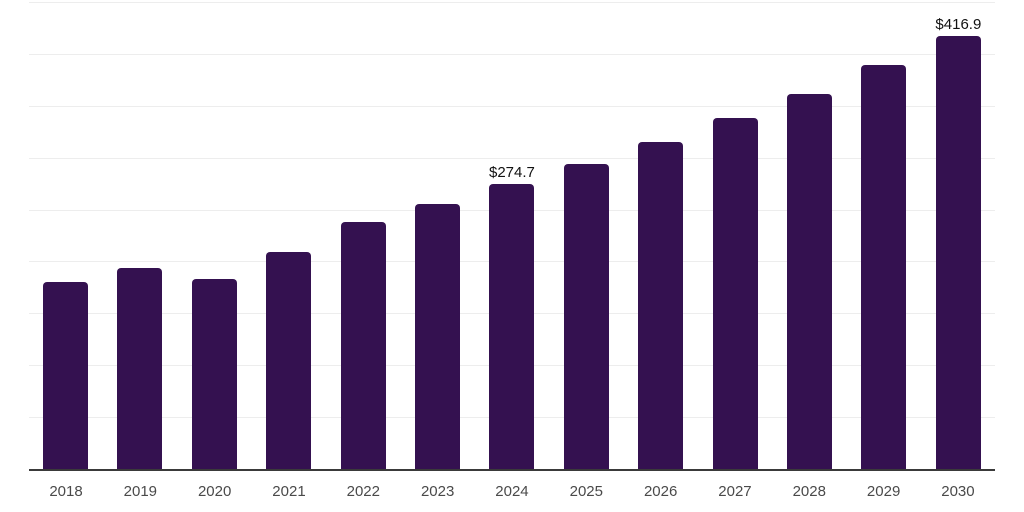  I want to click on x-tick-label-2028: 2028, so click(809, 491).